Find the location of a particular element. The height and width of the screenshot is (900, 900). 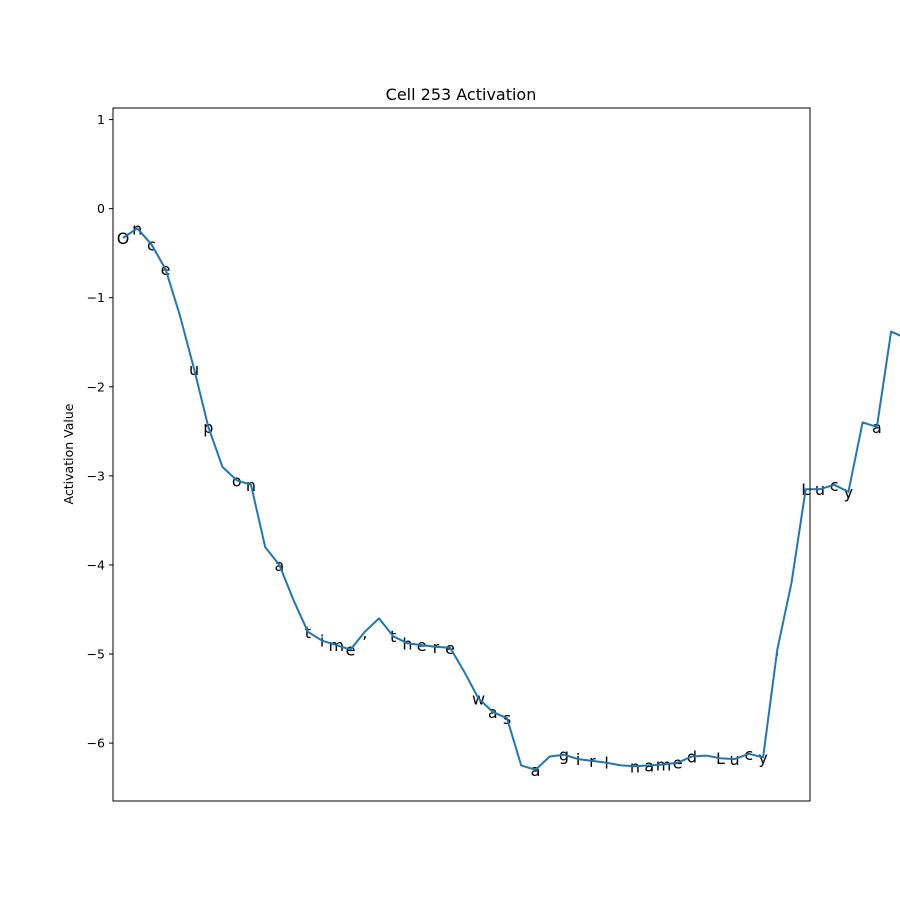

y-tick-label: 1 is located at coordinates (101, 119).